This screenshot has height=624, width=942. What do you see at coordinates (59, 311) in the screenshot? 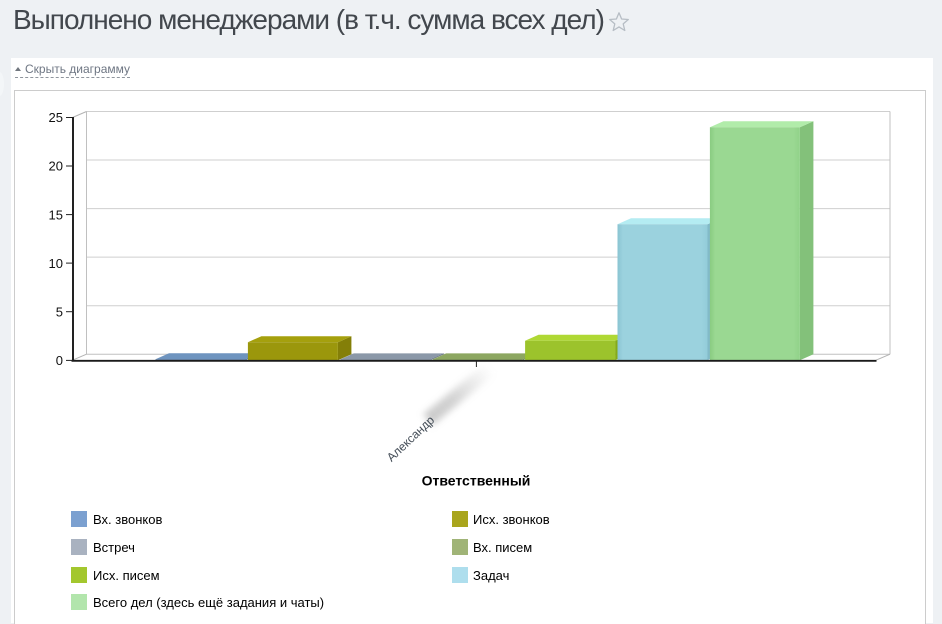
I see `svg-text: 5` at bounding box center [59, 311].